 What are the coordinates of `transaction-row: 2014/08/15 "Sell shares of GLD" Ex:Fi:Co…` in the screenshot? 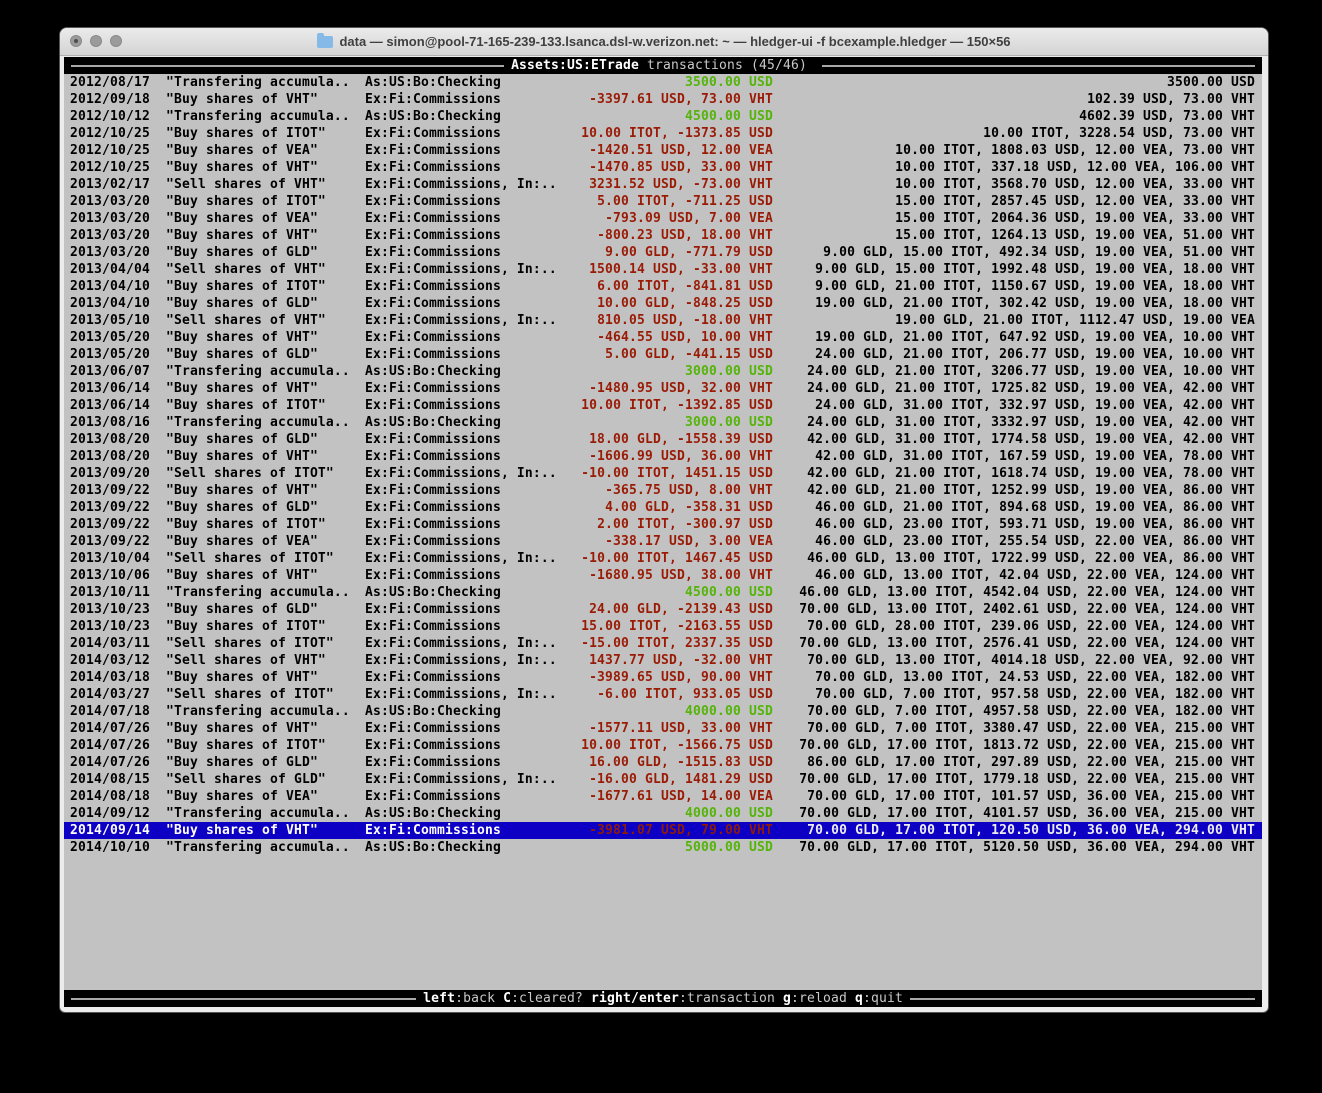 It's located at (663, 779).